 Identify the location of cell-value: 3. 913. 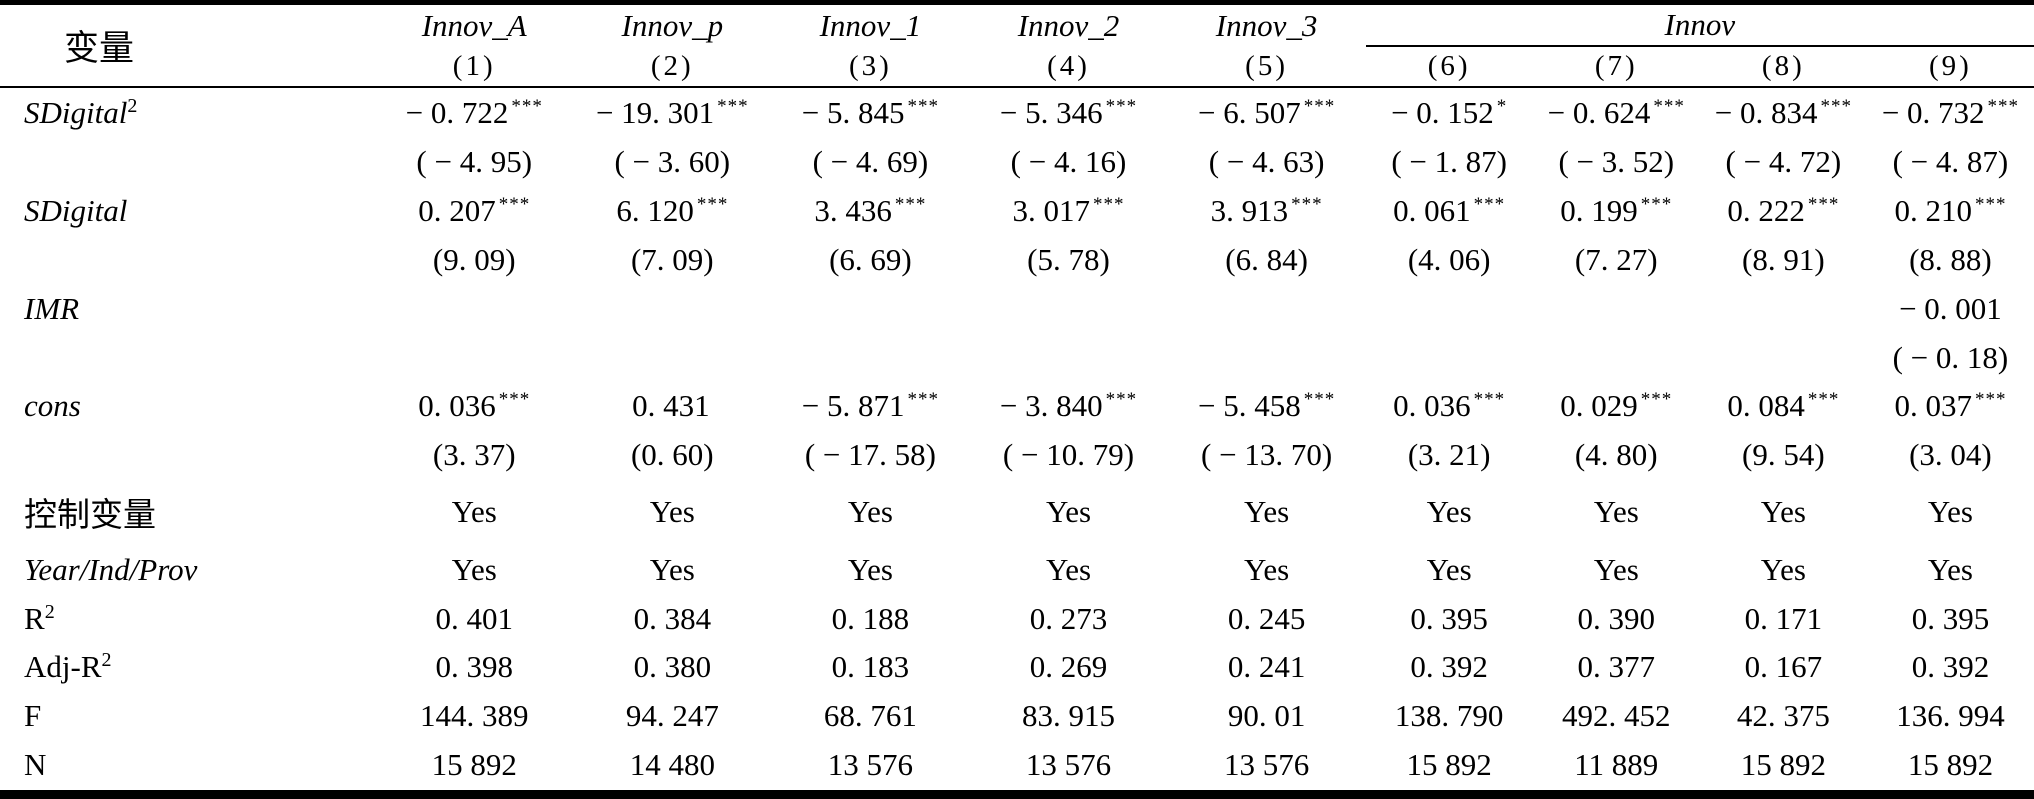
(1249, 210).